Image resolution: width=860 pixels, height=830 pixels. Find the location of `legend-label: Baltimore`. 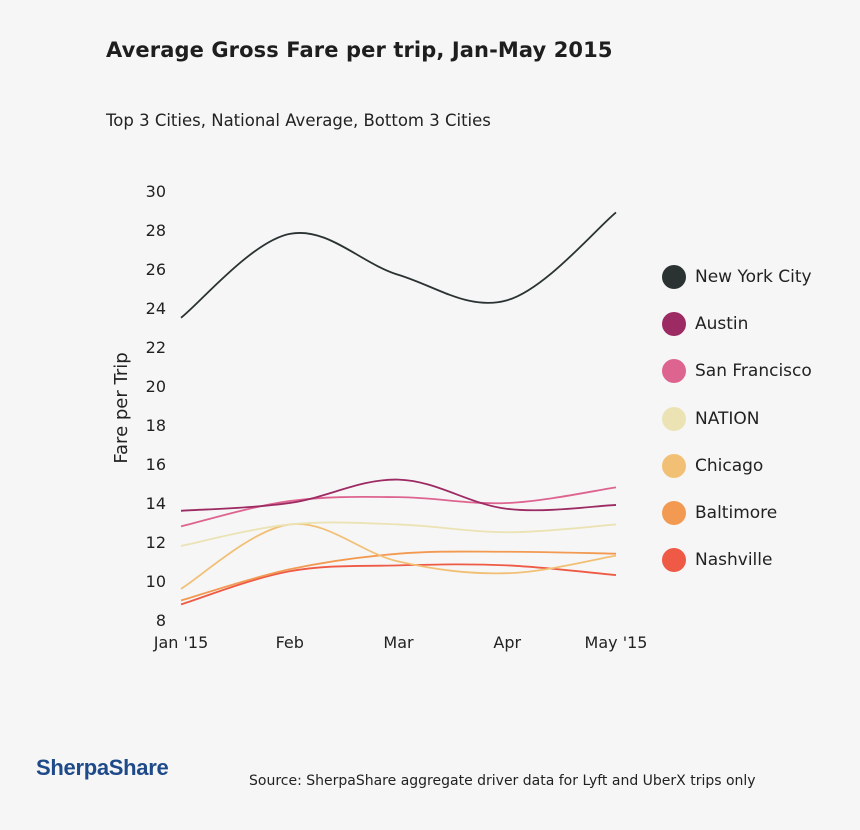

legend-label: Baltimore is located at coordinates (736, 513).